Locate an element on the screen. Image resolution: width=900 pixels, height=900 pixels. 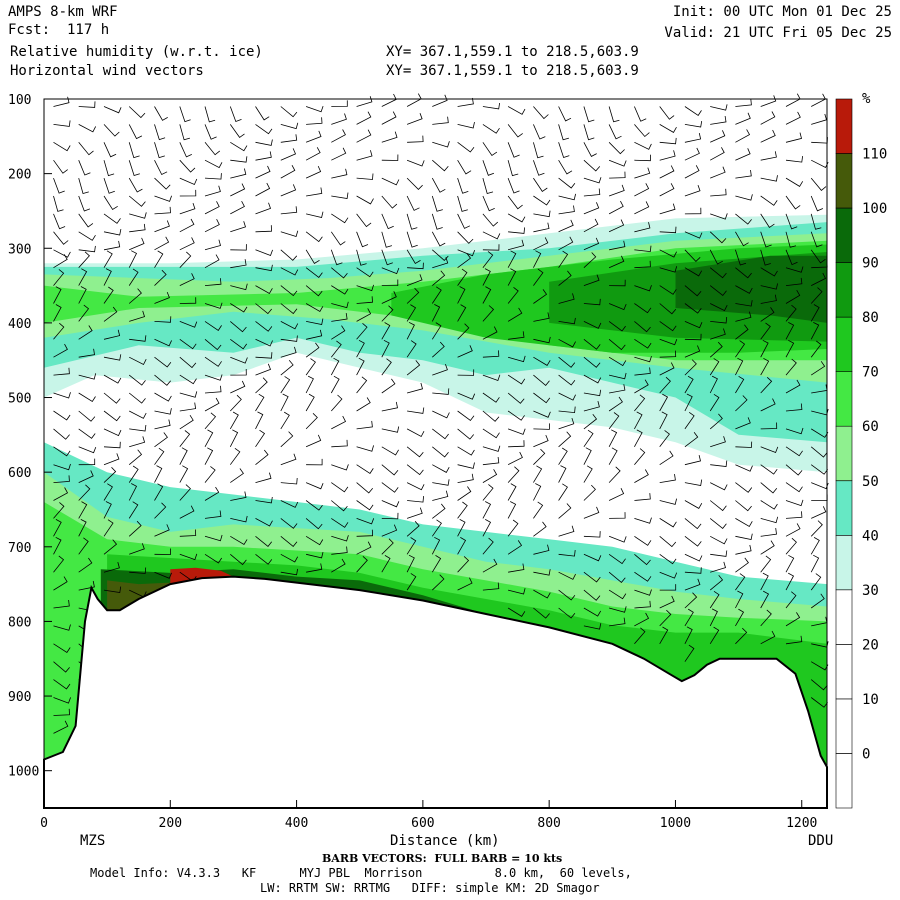
y-tick-label-200: 200 is located at coordinates (19, 175).